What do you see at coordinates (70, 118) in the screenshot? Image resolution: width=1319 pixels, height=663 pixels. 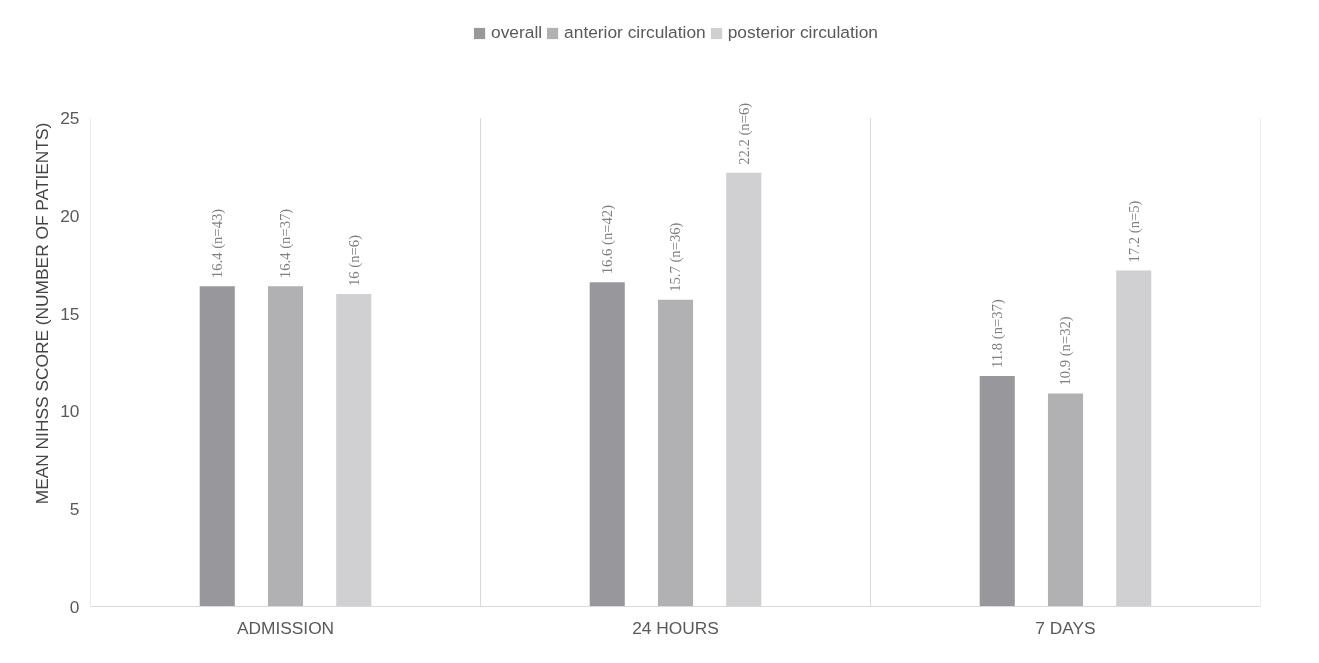 I see `y-tick-label: 25` at bounding box center [70, 118].